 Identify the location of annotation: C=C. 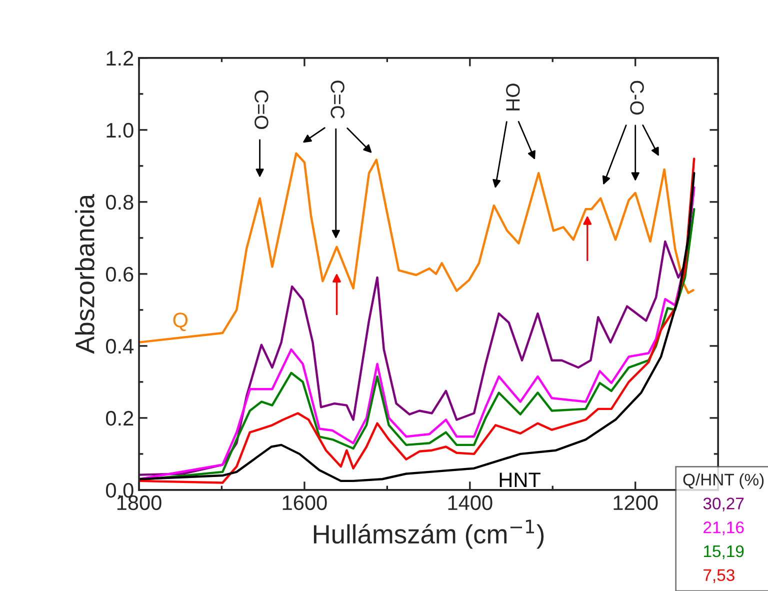
(337, 99).